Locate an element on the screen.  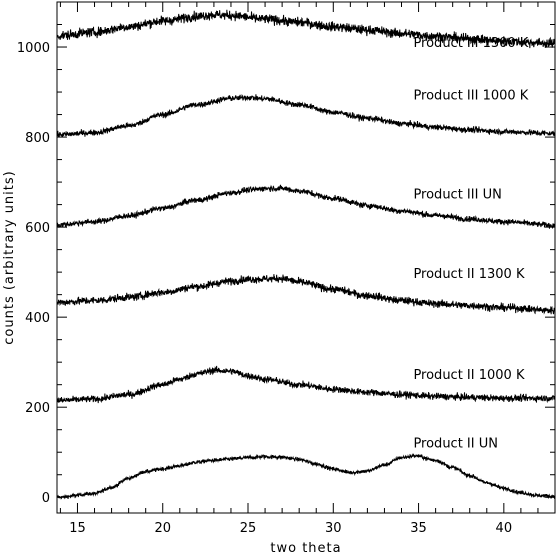
y-tick-label: 1000 is located at coordinates (33, 48).